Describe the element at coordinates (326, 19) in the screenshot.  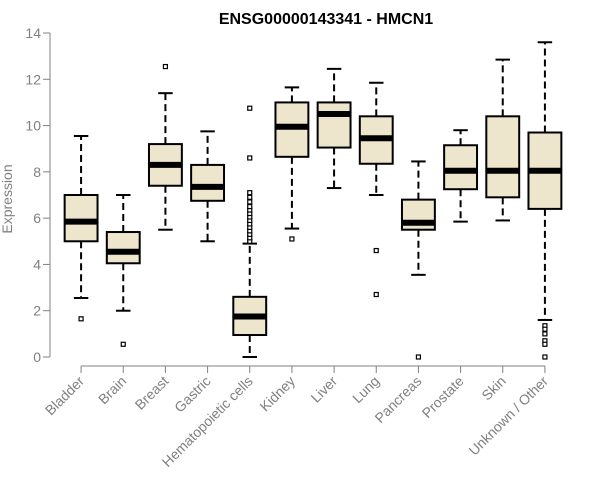
I see `chart-title: ENSG00000143341 - HMCN1` at that location.